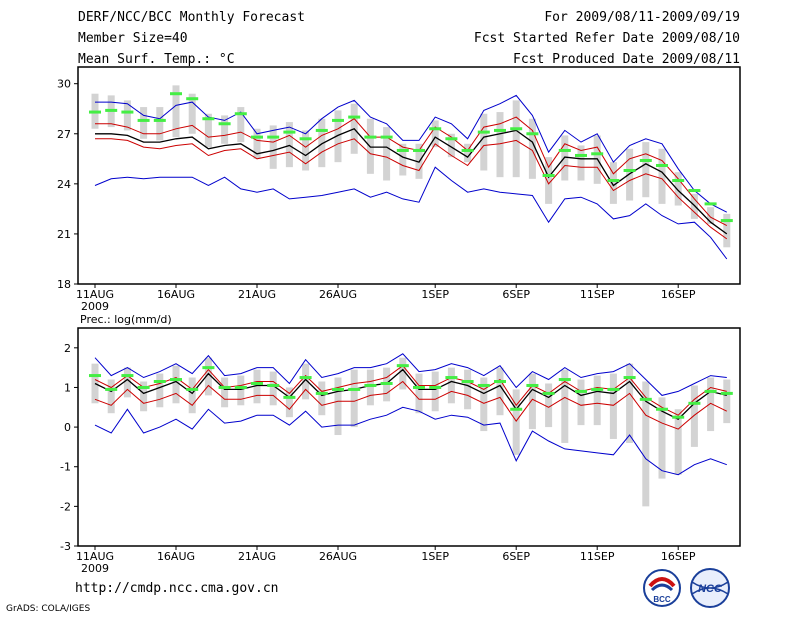  Describe the element at coordinates (48, 609) in the screenshot. I see `grads-credit: GrADS: COLA/IGES` at that location.